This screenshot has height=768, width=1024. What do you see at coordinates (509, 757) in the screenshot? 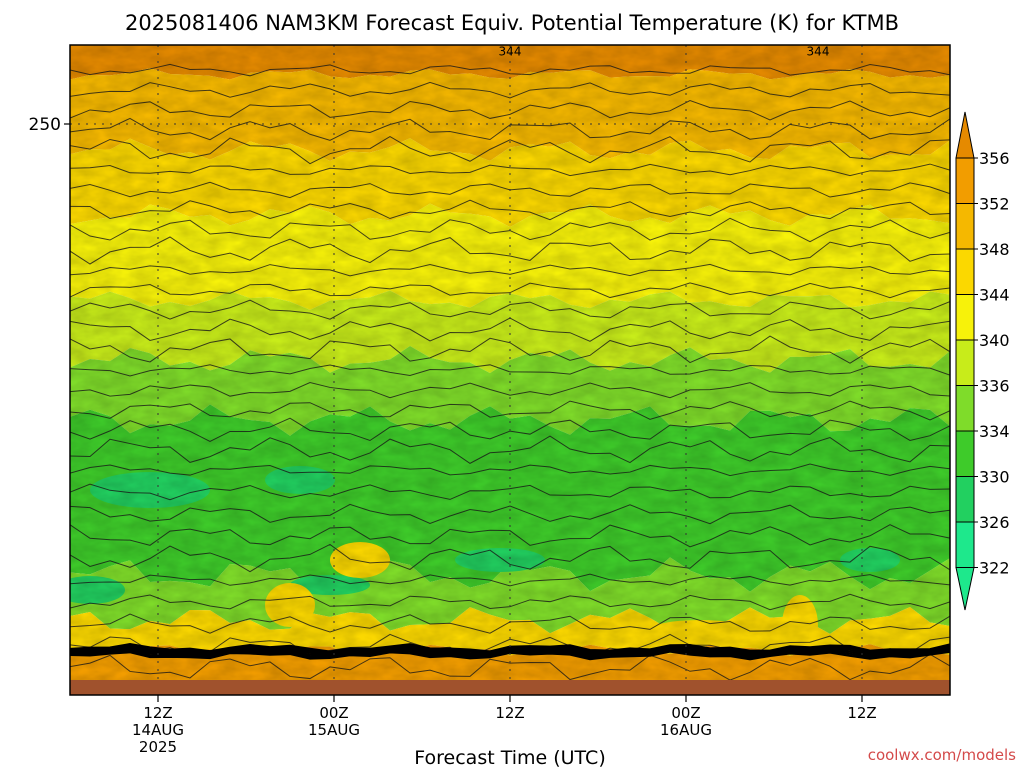
I see `x-axis-label: Forecast Time (UTC)` at bounding box center [509, 757].